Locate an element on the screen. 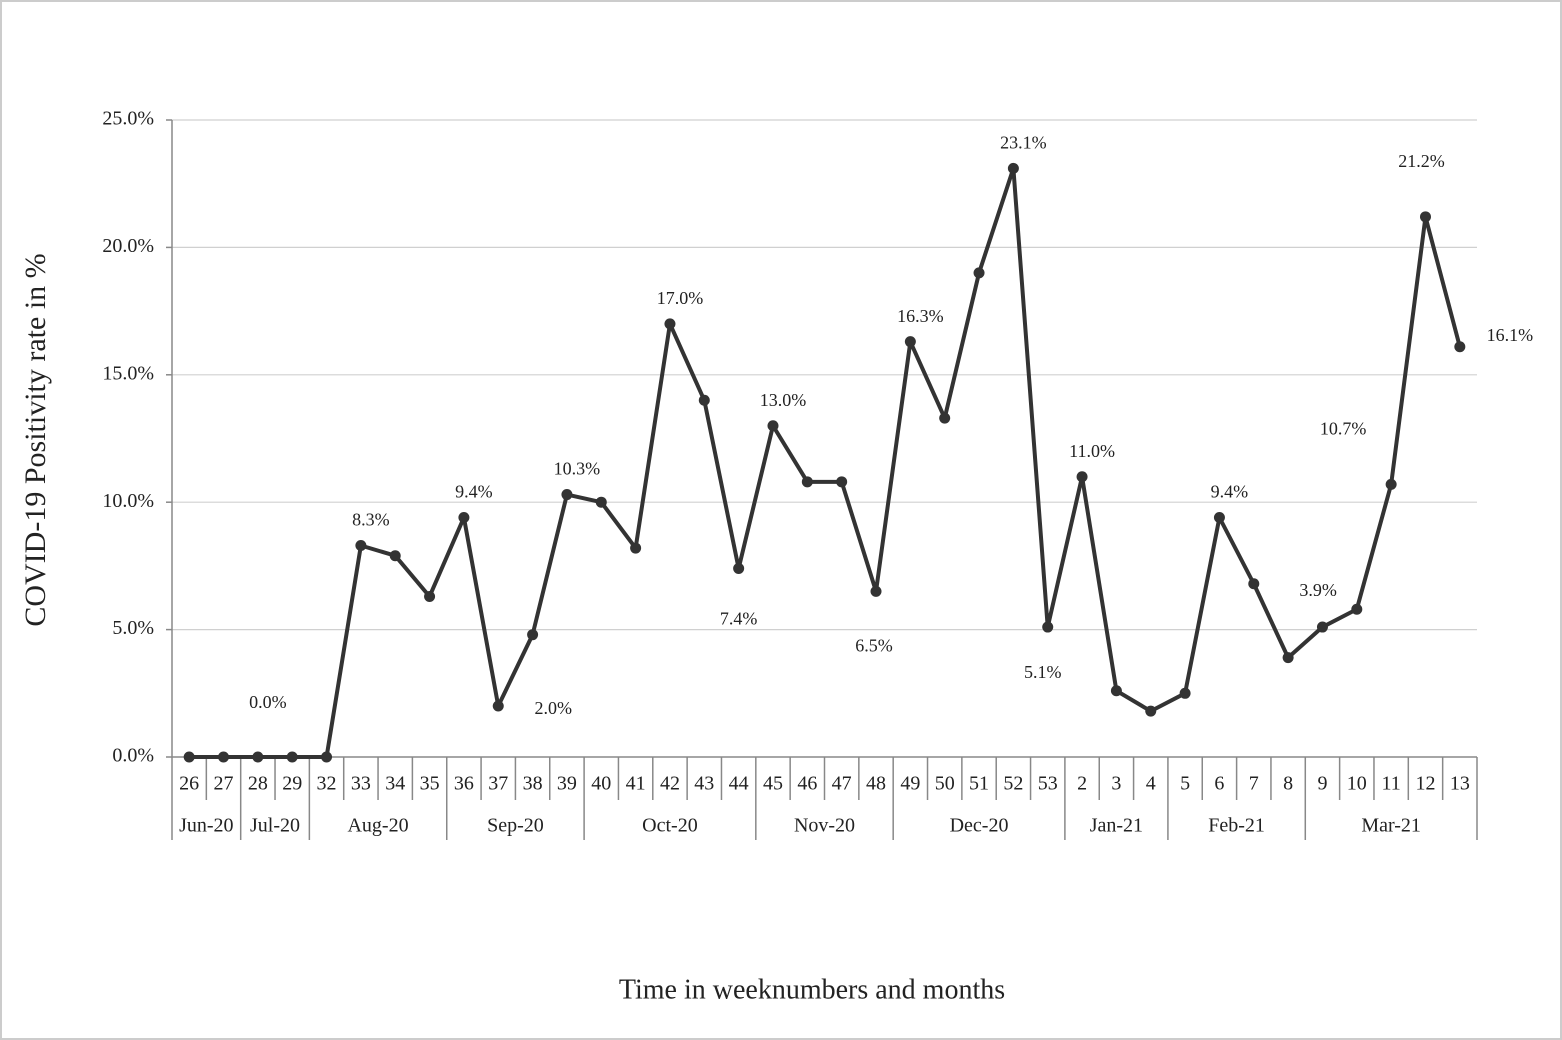  x-tick-label: 32 is located at coordinates (327, 784).